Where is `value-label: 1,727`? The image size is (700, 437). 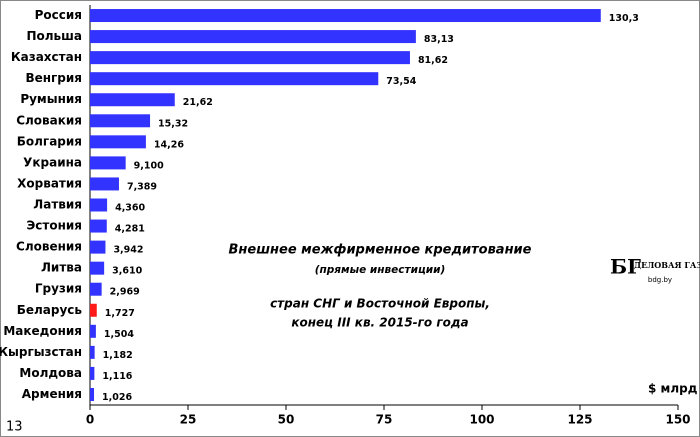
value-label: 1,727 is located at coordinates (120, 313).